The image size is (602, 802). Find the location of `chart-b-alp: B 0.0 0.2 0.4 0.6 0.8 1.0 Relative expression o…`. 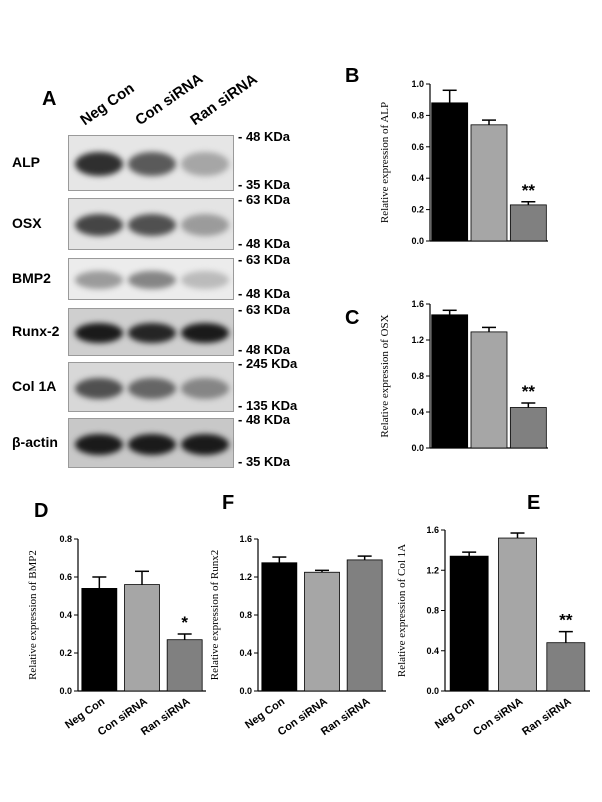

chart-b-alp: B 0.0 0.2 0.4 0.6 0.8 1.0 Relative expression o… is located at coordinates (446, 155).